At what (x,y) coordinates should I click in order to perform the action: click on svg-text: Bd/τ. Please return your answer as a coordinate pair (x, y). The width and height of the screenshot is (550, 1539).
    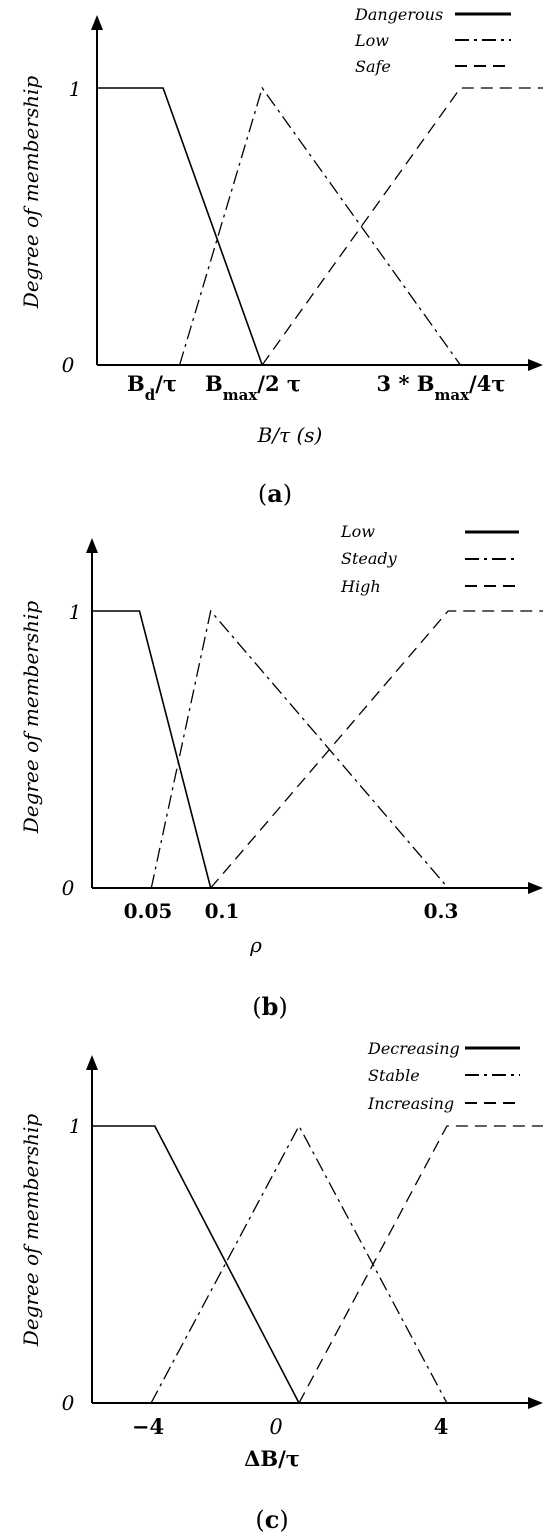
    Looking at the image, I should click on (152, 387).